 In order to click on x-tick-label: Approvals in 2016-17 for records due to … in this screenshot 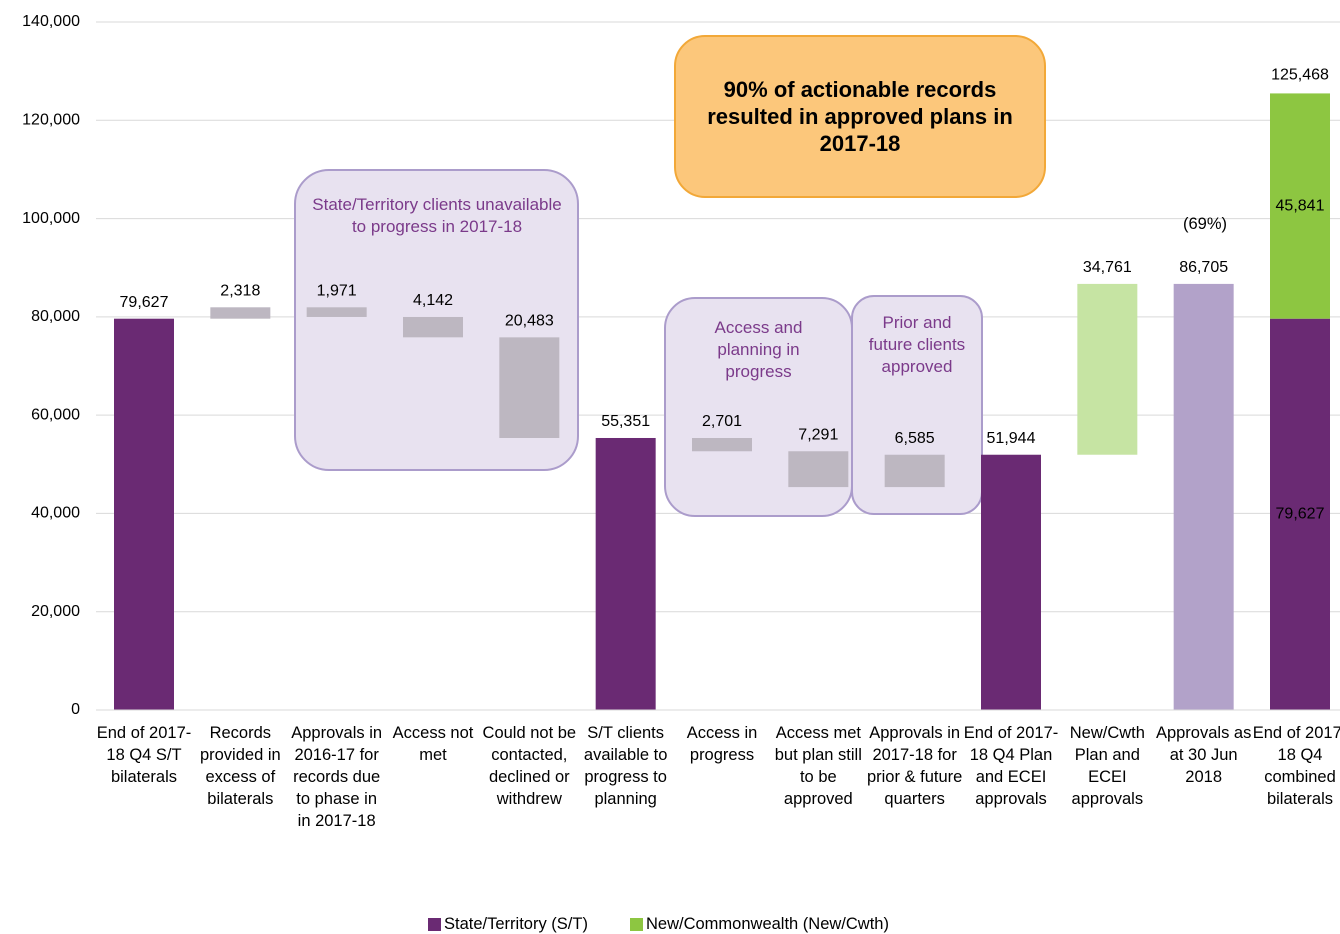, I will do `click(337, 777)`.